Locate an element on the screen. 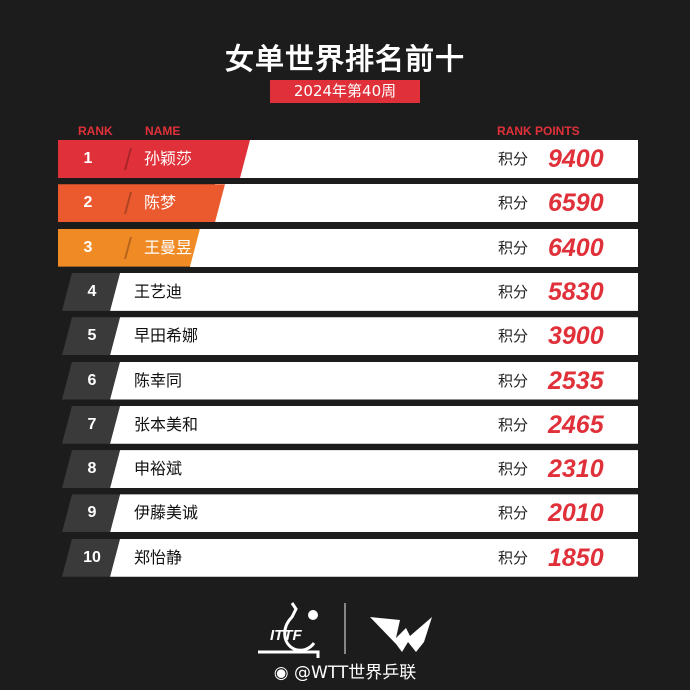 The height and width of the screenshot is (690, 690). ranking-row: 1 孙颖莎 积分 9400 is located at coordinates (348, 159).